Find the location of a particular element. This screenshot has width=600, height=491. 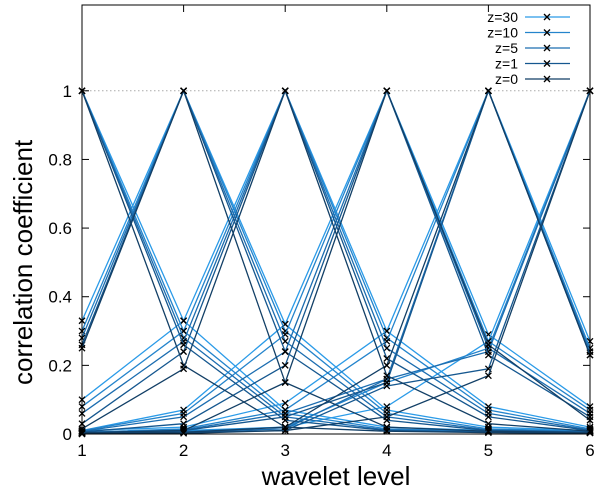

y-tick-label: 0.4 is located at coordinates (60, 297).